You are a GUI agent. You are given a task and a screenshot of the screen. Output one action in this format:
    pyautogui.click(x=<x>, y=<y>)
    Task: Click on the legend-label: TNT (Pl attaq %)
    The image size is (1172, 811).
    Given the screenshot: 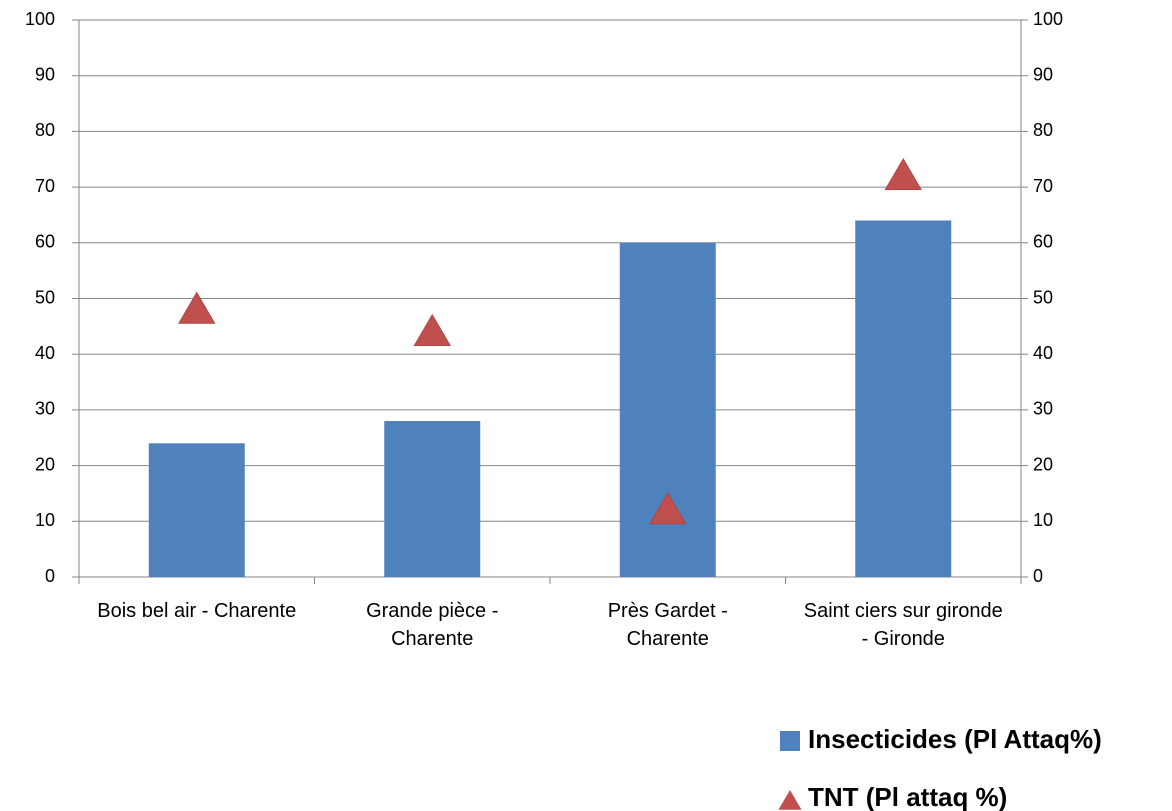 What is the action you would take?
    pyautogui.click(x=907, y=796)
    